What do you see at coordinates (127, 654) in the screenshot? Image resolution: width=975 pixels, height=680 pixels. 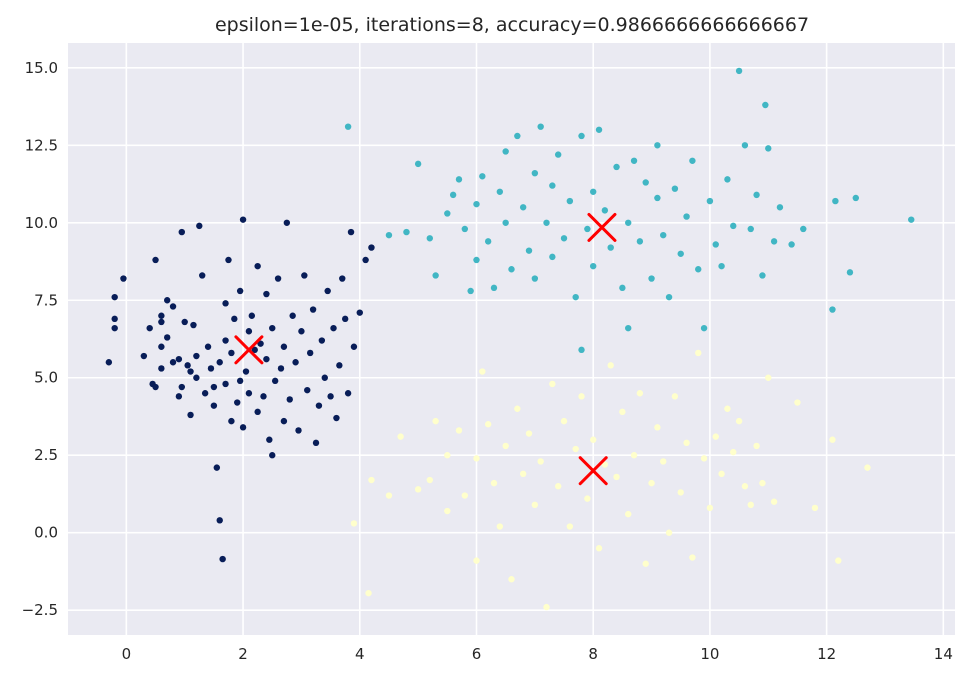 I see `x-tick-label: 0` at bounding box center [127, 654].